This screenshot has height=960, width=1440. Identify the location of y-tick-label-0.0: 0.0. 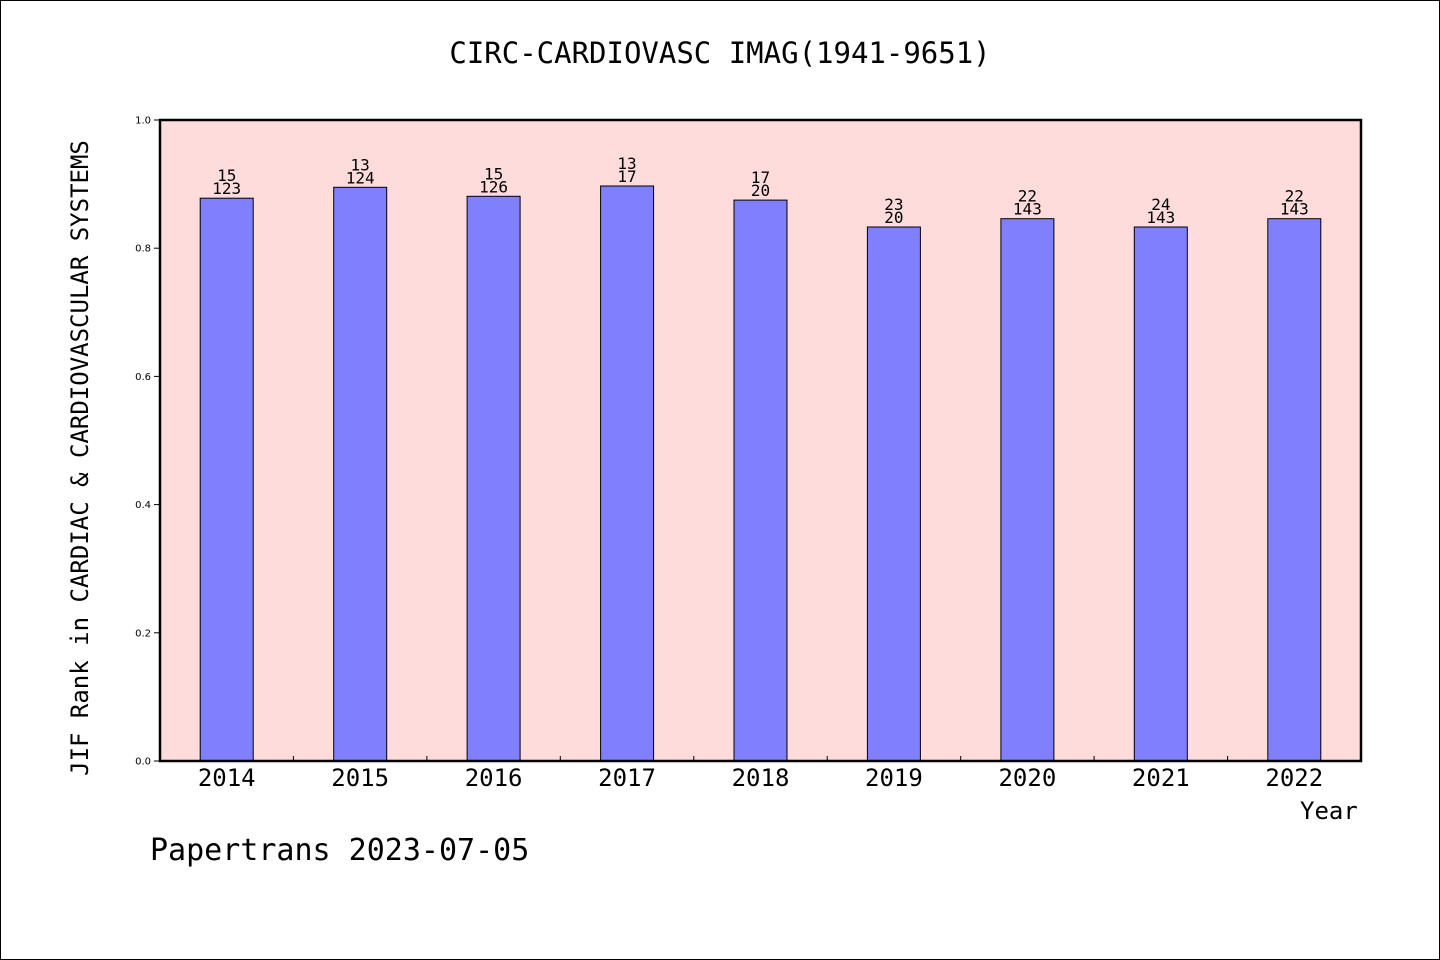
(143, 762).